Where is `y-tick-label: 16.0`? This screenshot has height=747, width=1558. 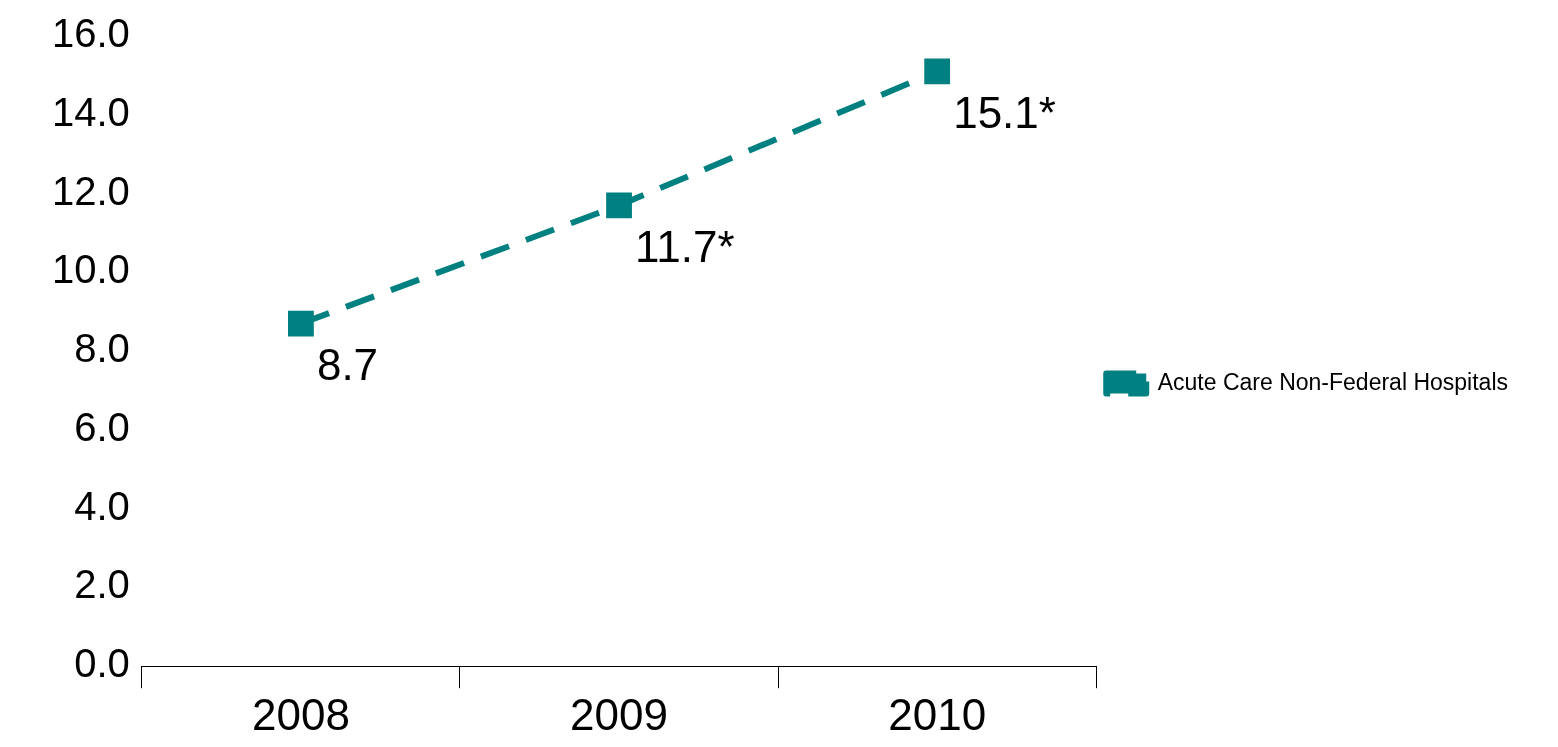 y-tick-label: 16.0 is located at coordinates (90, 33).